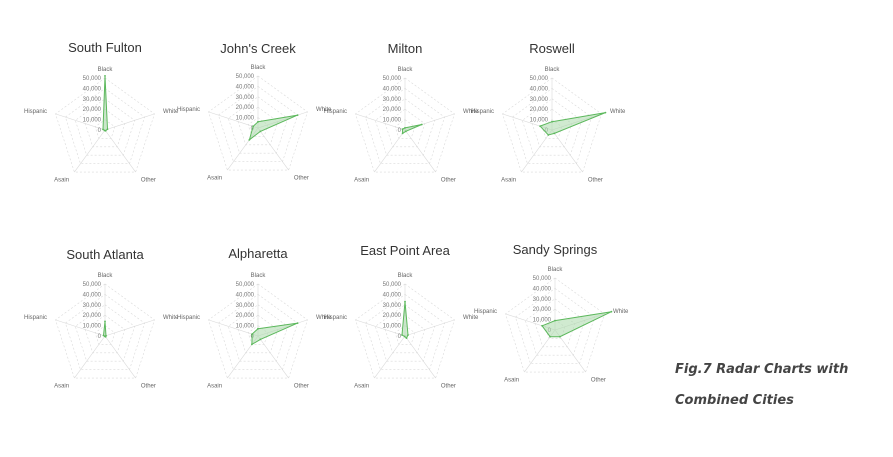 This screenshot has height=457, width=893. I want to click on chart-title: Alpharetta, so click(258, 253).